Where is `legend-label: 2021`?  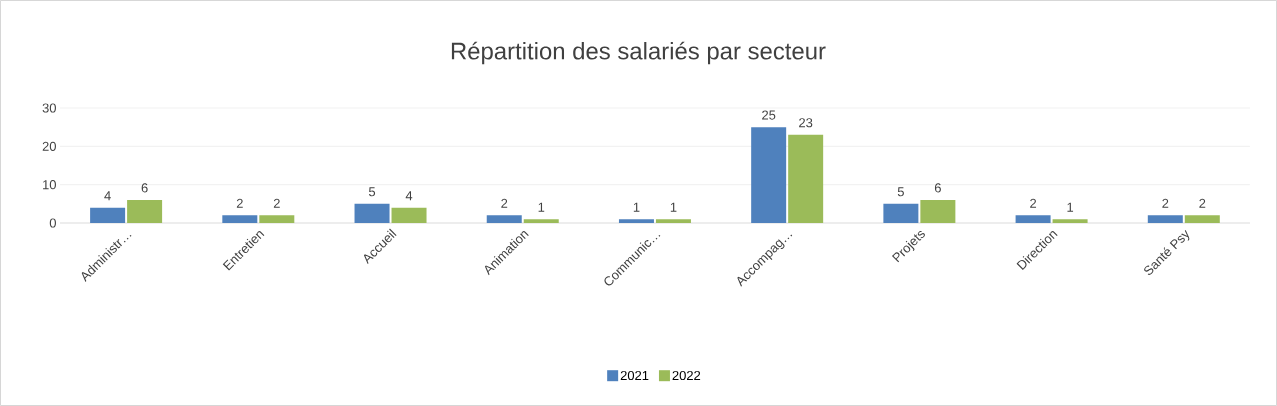
legend-label: 2021 is located at coordinates (634, 375).